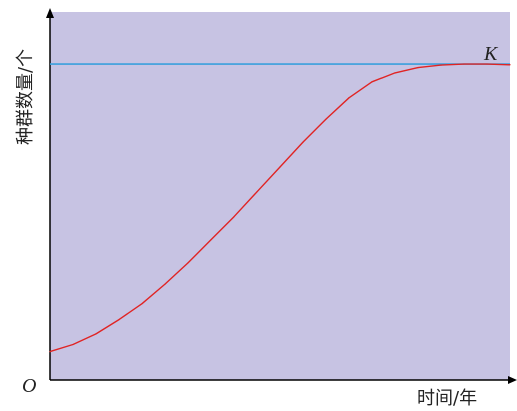 The image size is (517, 411). I want to click on k-label: K, so click(491, 54).